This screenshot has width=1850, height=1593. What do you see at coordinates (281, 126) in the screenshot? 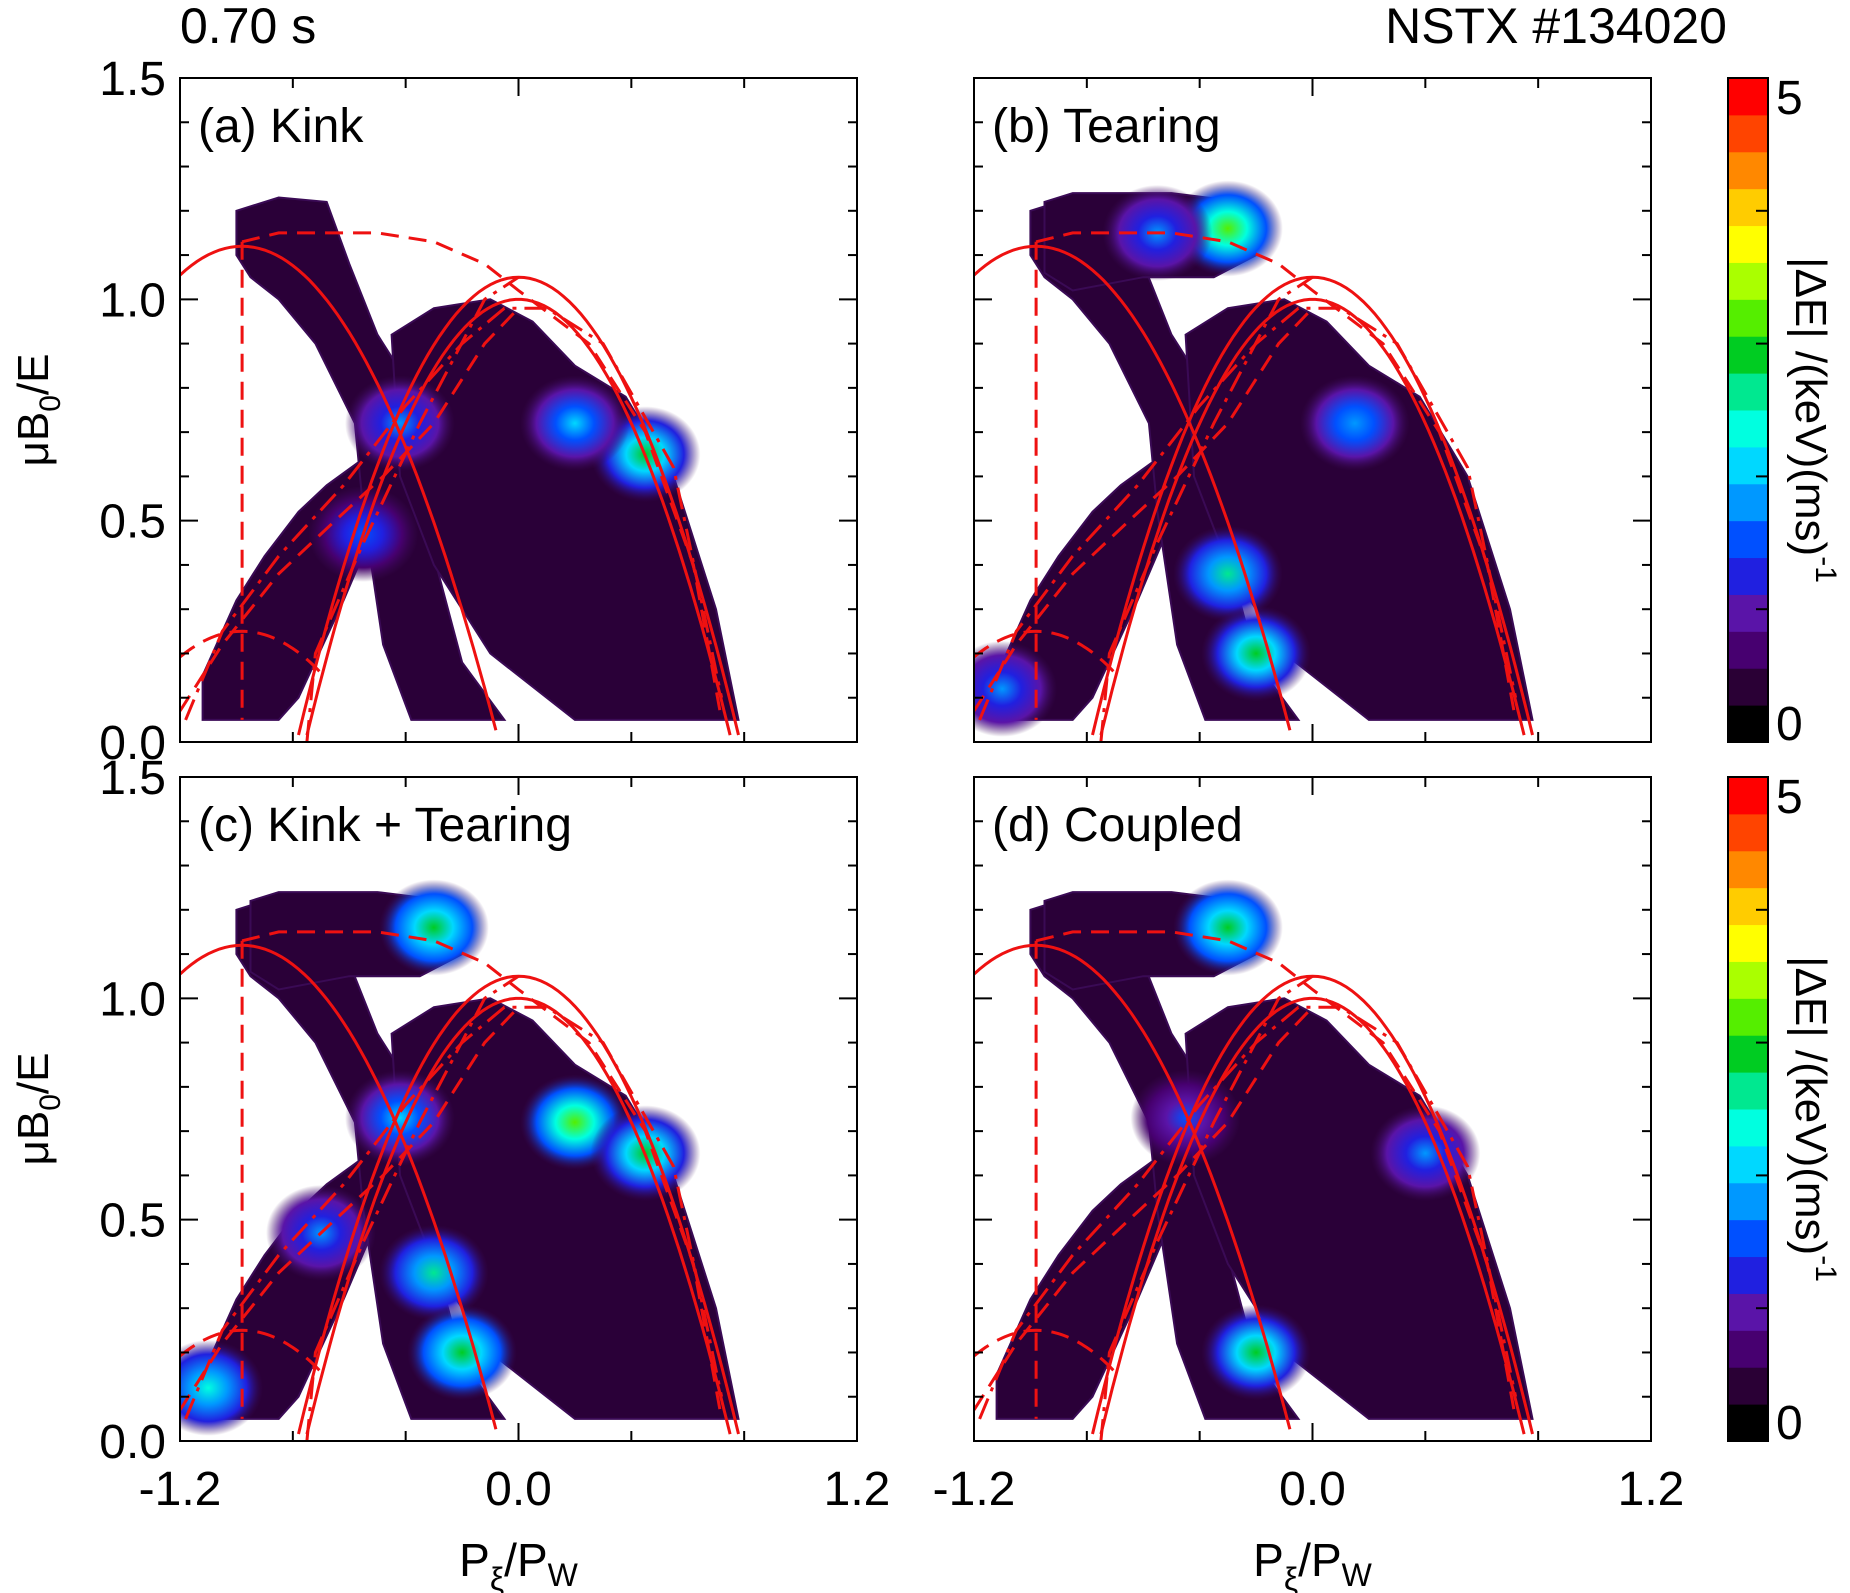
I see `panel-label: (a) Kink` at bounding box center [281, 126].